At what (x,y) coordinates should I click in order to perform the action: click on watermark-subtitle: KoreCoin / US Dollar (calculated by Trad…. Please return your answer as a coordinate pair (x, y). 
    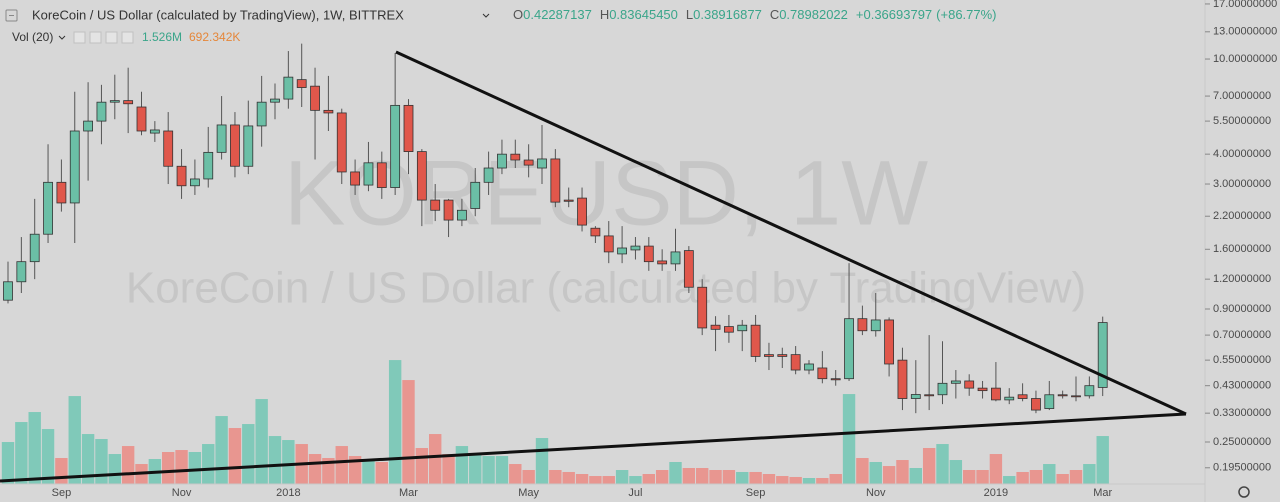
    Looking at the image, I should click on (606, 288).